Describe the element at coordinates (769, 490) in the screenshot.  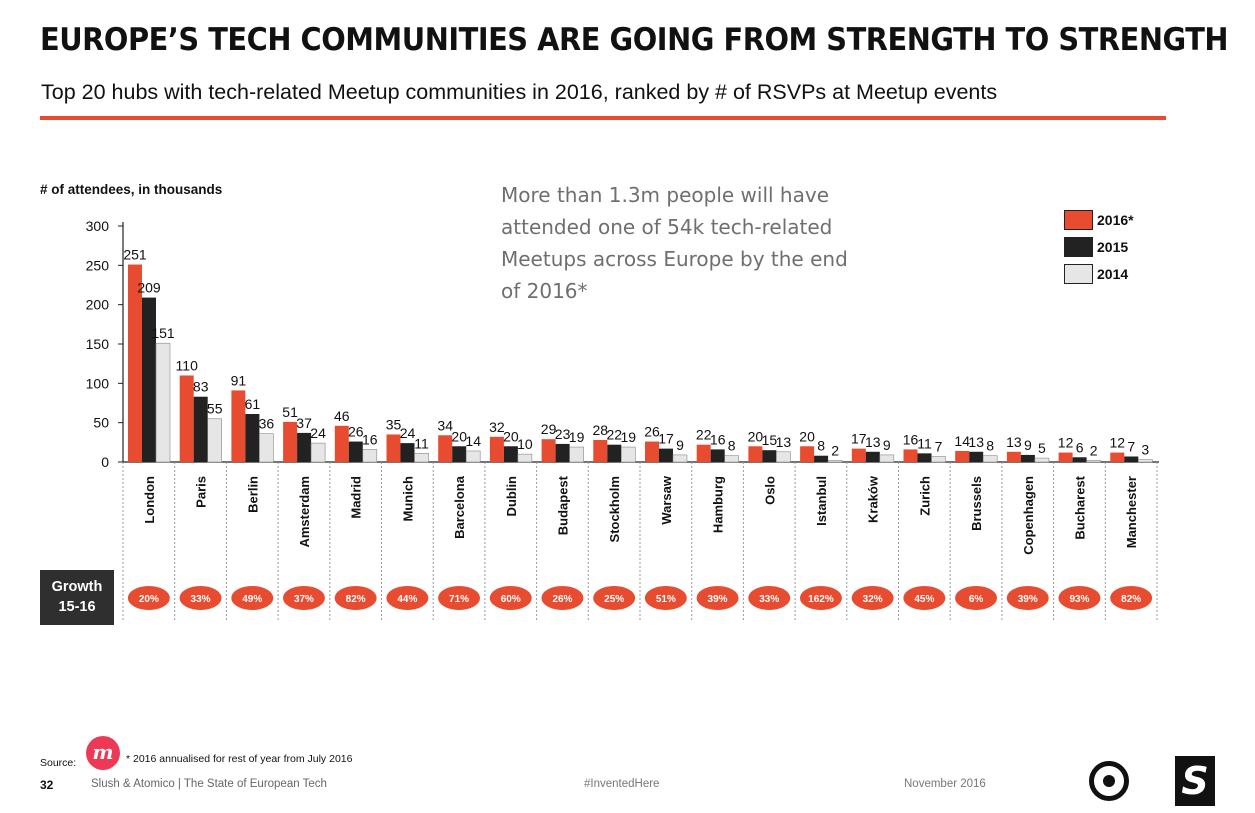
I see `category-label-oslo: Oslo` at that location.